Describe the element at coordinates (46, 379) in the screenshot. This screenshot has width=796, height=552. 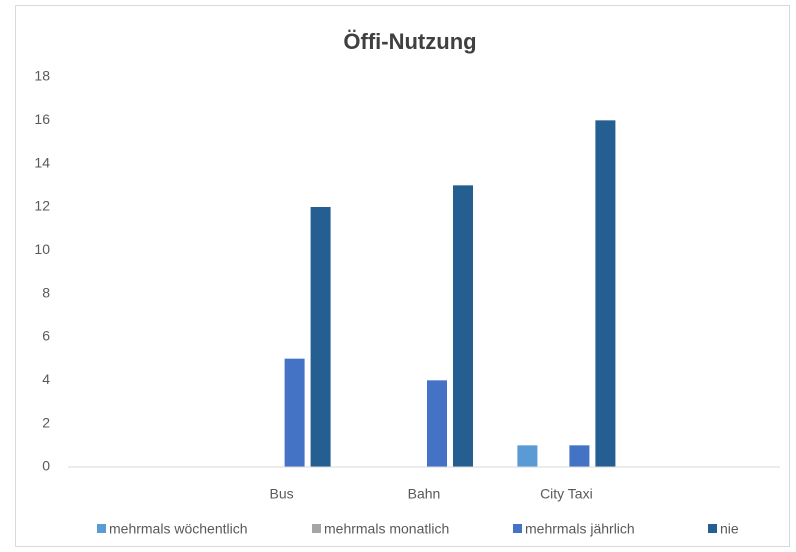
I see `y-tick-label: 4` at that location.